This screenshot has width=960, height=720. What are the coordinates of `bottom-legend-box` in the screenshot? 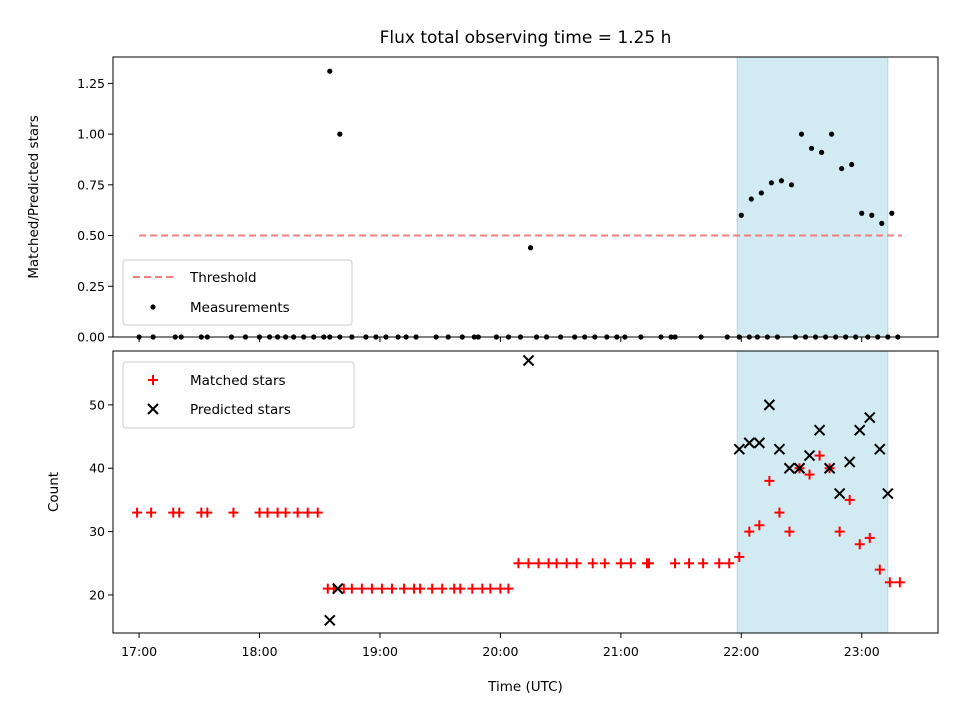 It's located at (238, 395).